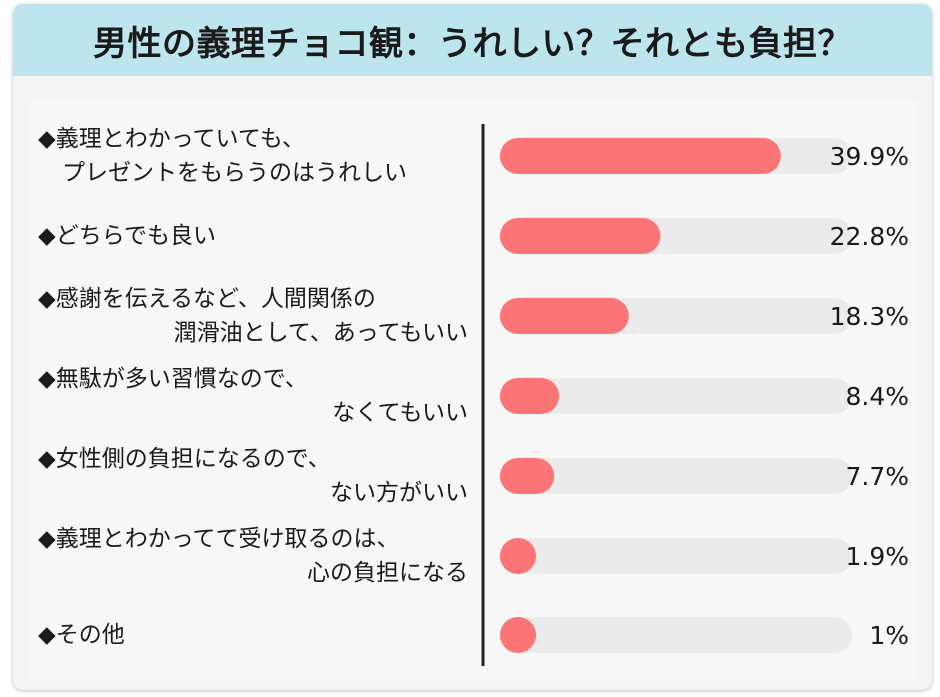 Image resolution: width=940 pixels, height=697 pixels. What do you see at coordinates (184, 459) in the screenshot?
I see `category-label-line1: ◆女性側の負担になるので、` at bounding box center [184, 459].